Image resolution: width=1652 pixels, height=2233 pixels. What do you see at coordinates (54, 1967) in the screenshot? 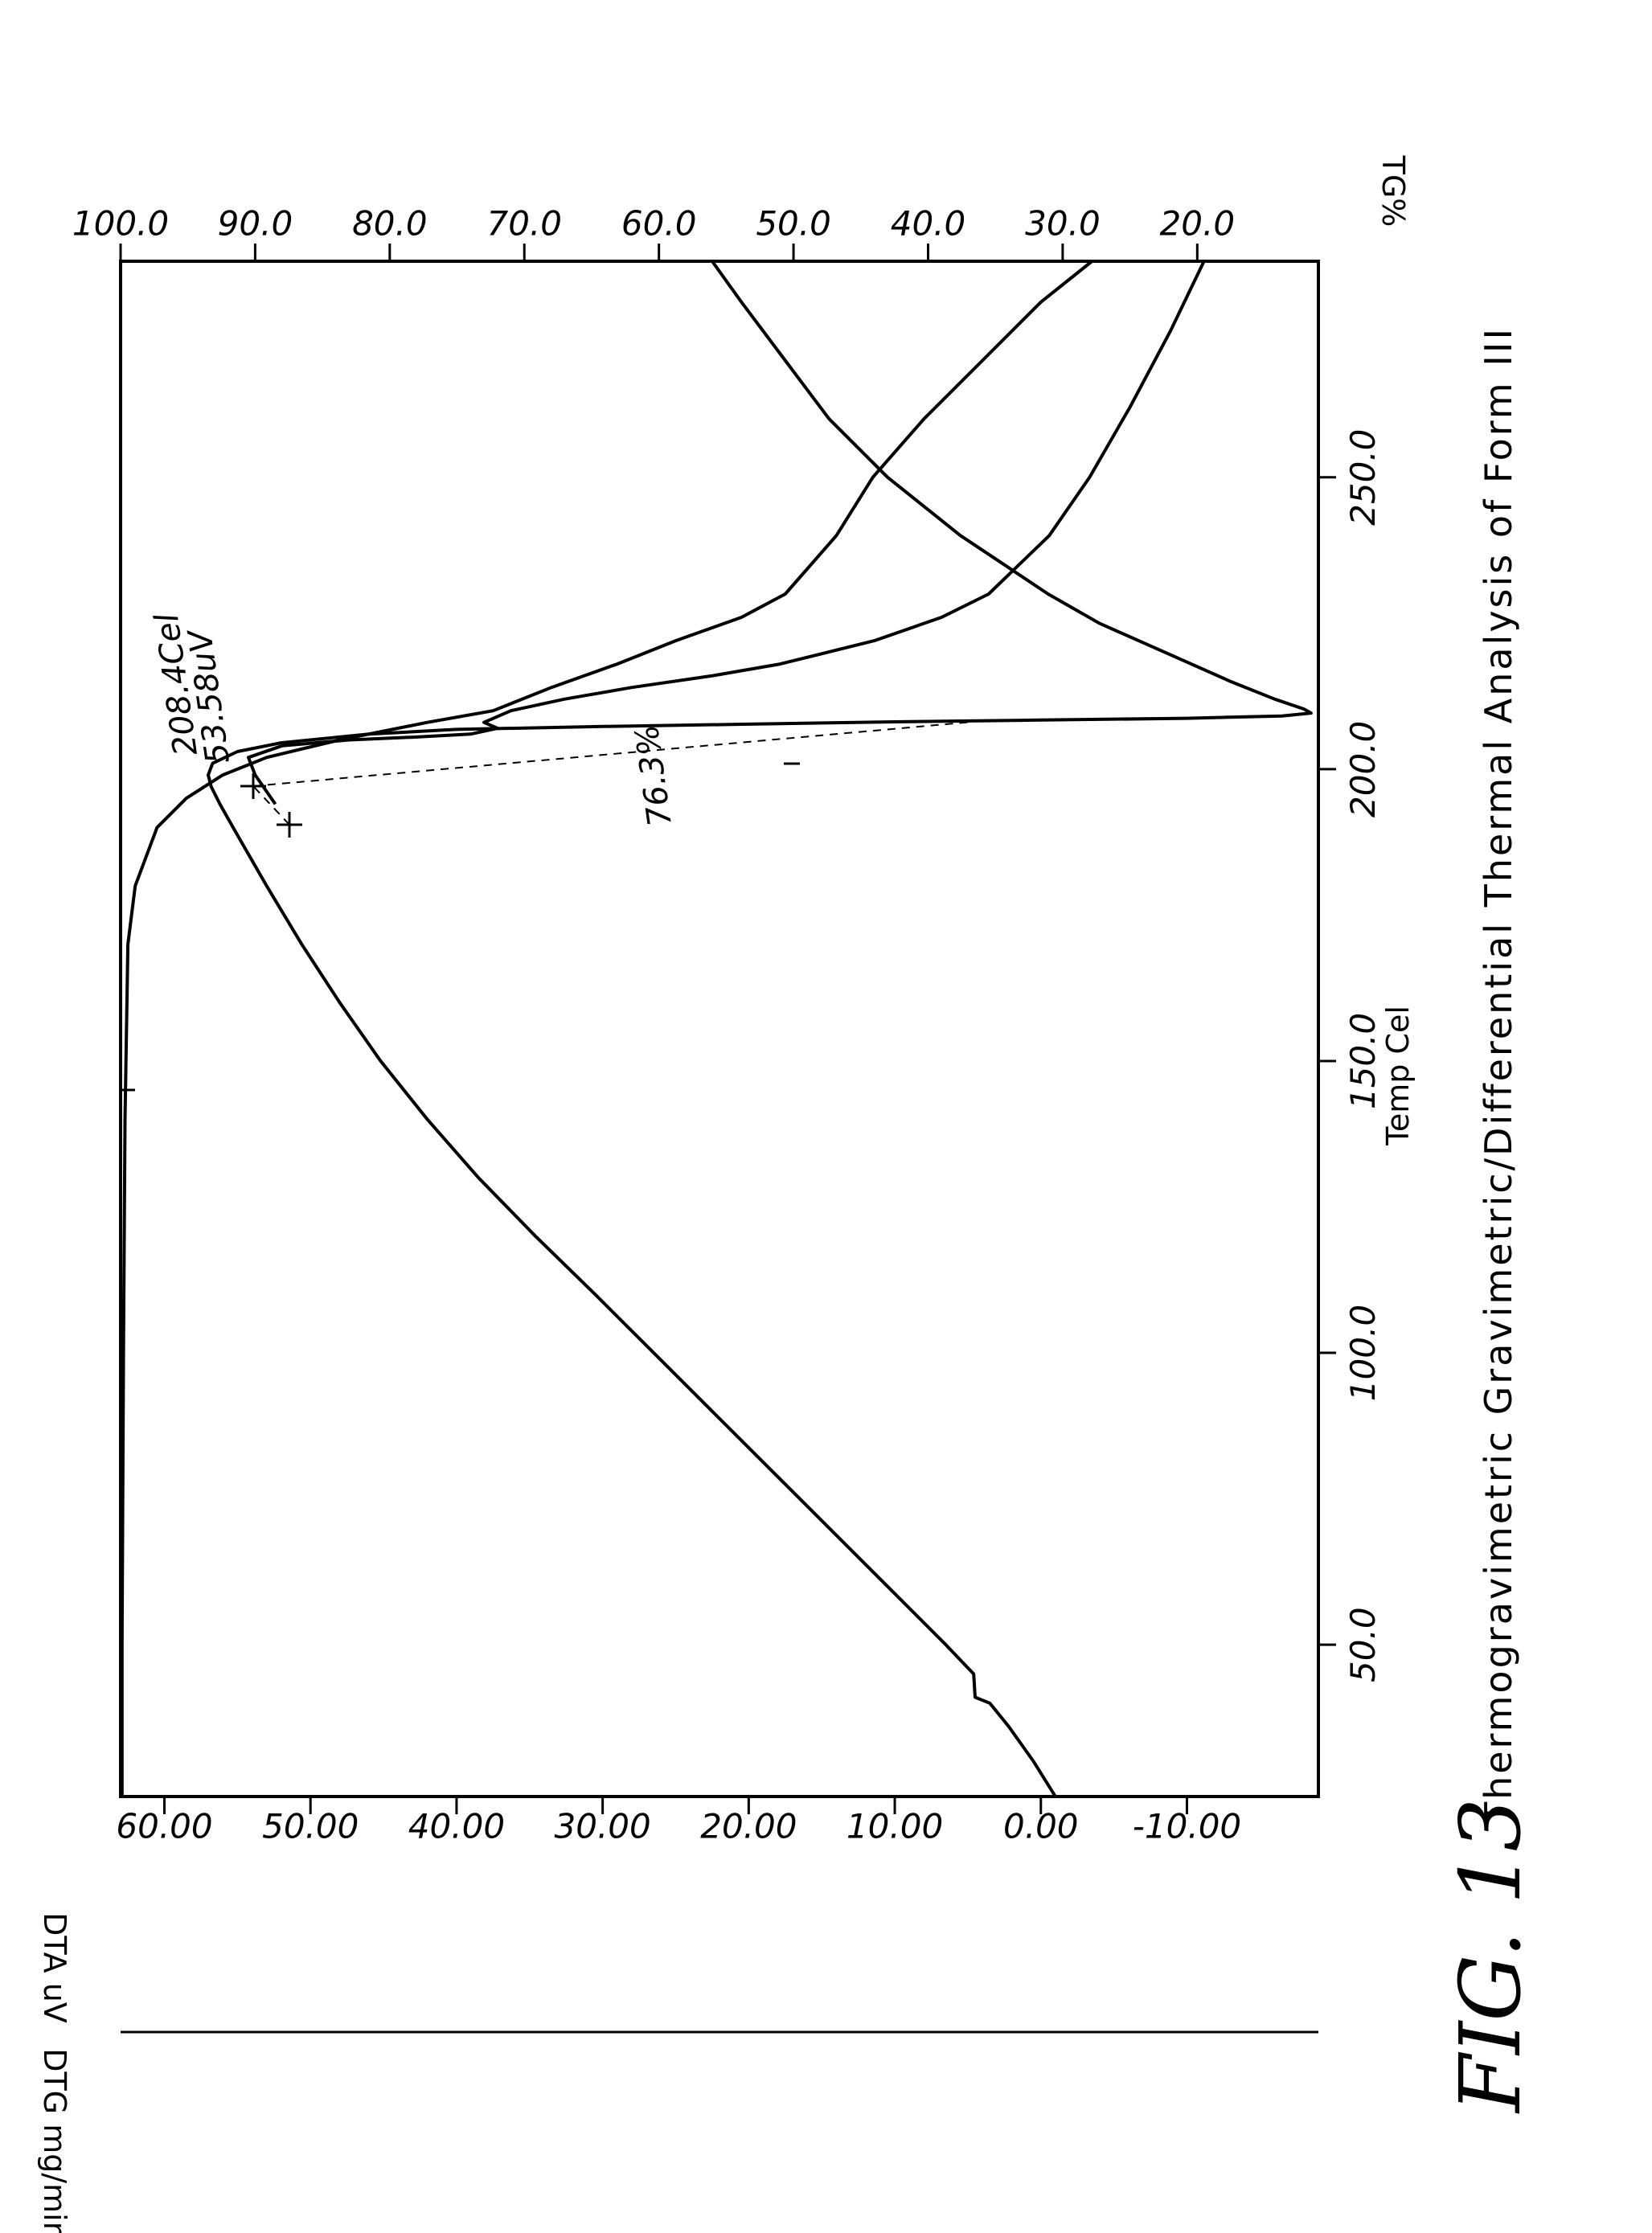
I see `left-axis-label: DTA uV` at bounding box center [54, 1967].